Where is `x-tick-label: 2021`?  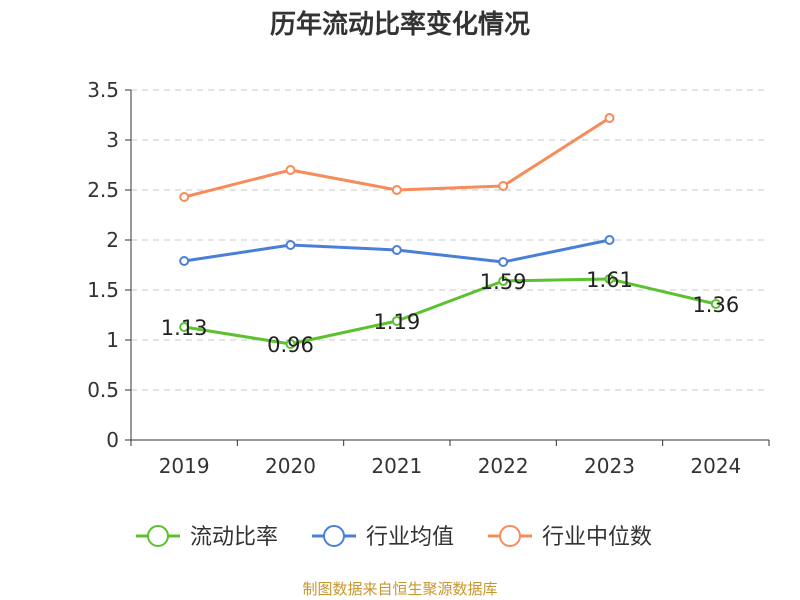
x-tick-label: 2021 is located at coordinates (396, 466).